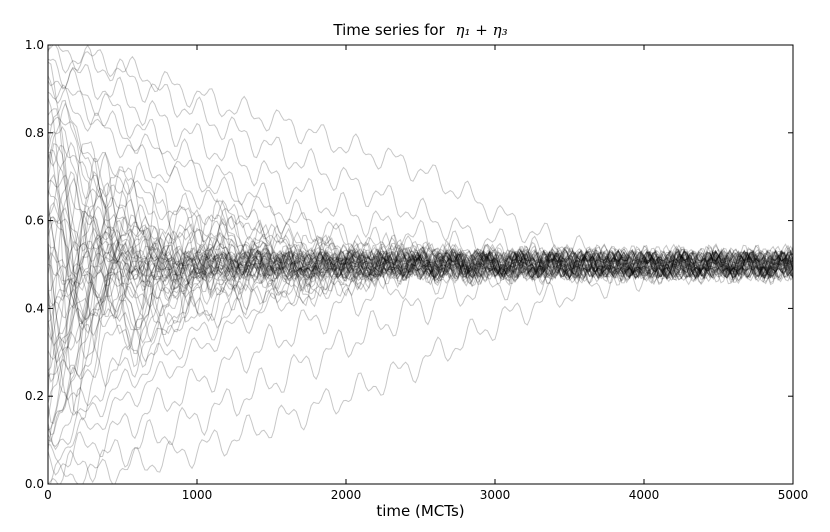 Image resolution: width=830 pixels, height=532 pixels. I want to click on y-tick-label: 0.0, so click(34, 484).